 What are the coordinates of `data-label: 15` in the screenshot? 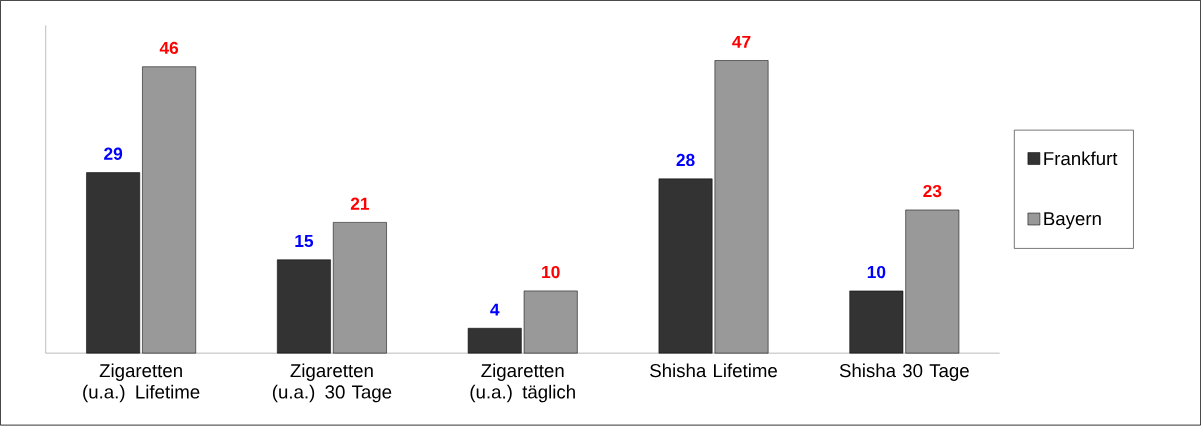 It's located at (304, 241).